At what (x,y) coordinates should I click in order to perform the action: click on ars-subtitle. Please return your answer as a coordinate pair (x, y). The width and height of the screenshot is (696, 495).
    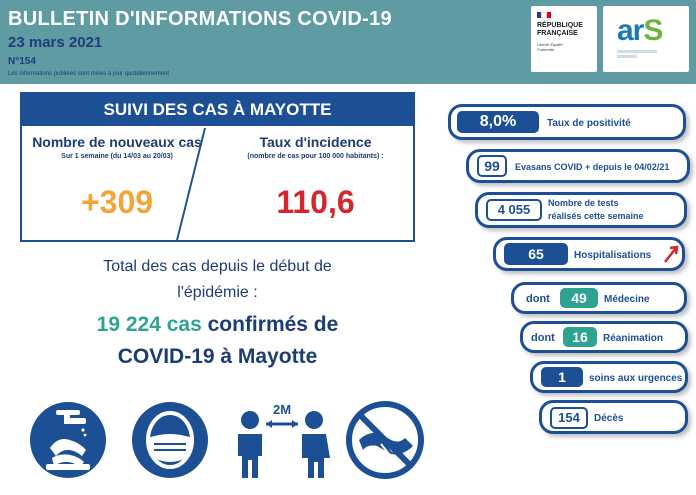
    Looking at the image, I should click on (647, 54).